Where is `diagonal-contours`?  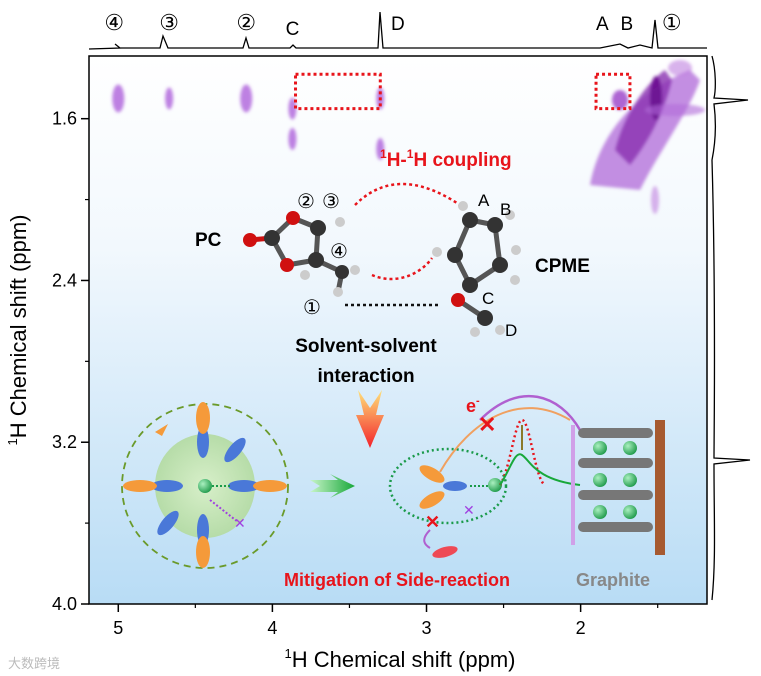
diagonal-contours is located at coordinates (647, 137).